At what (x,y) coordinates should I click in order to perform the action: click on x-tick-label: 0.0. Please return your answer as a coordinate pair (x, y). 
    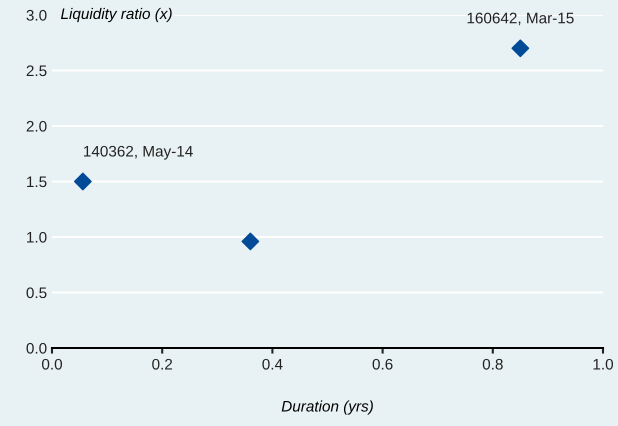
    Looking at the image, I should click on (52, 364).